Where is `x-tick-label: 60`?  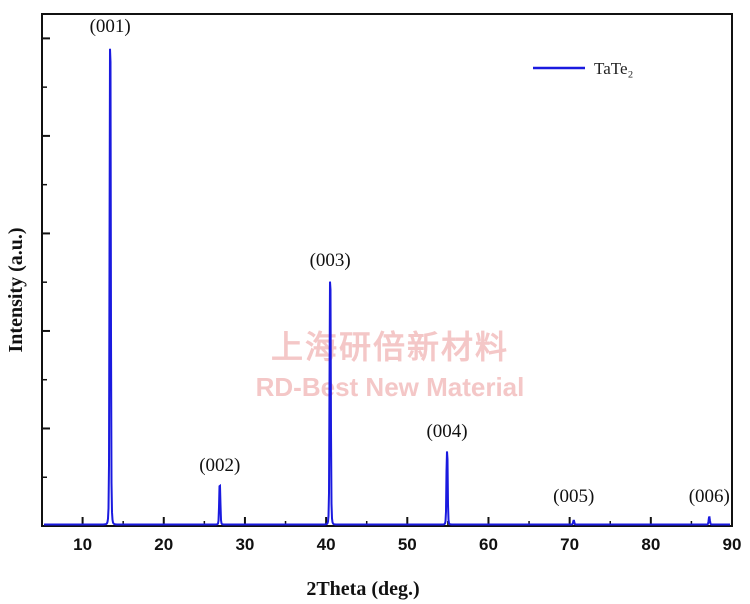
x-tick-label: 60 is located at coordinates (488, 544).